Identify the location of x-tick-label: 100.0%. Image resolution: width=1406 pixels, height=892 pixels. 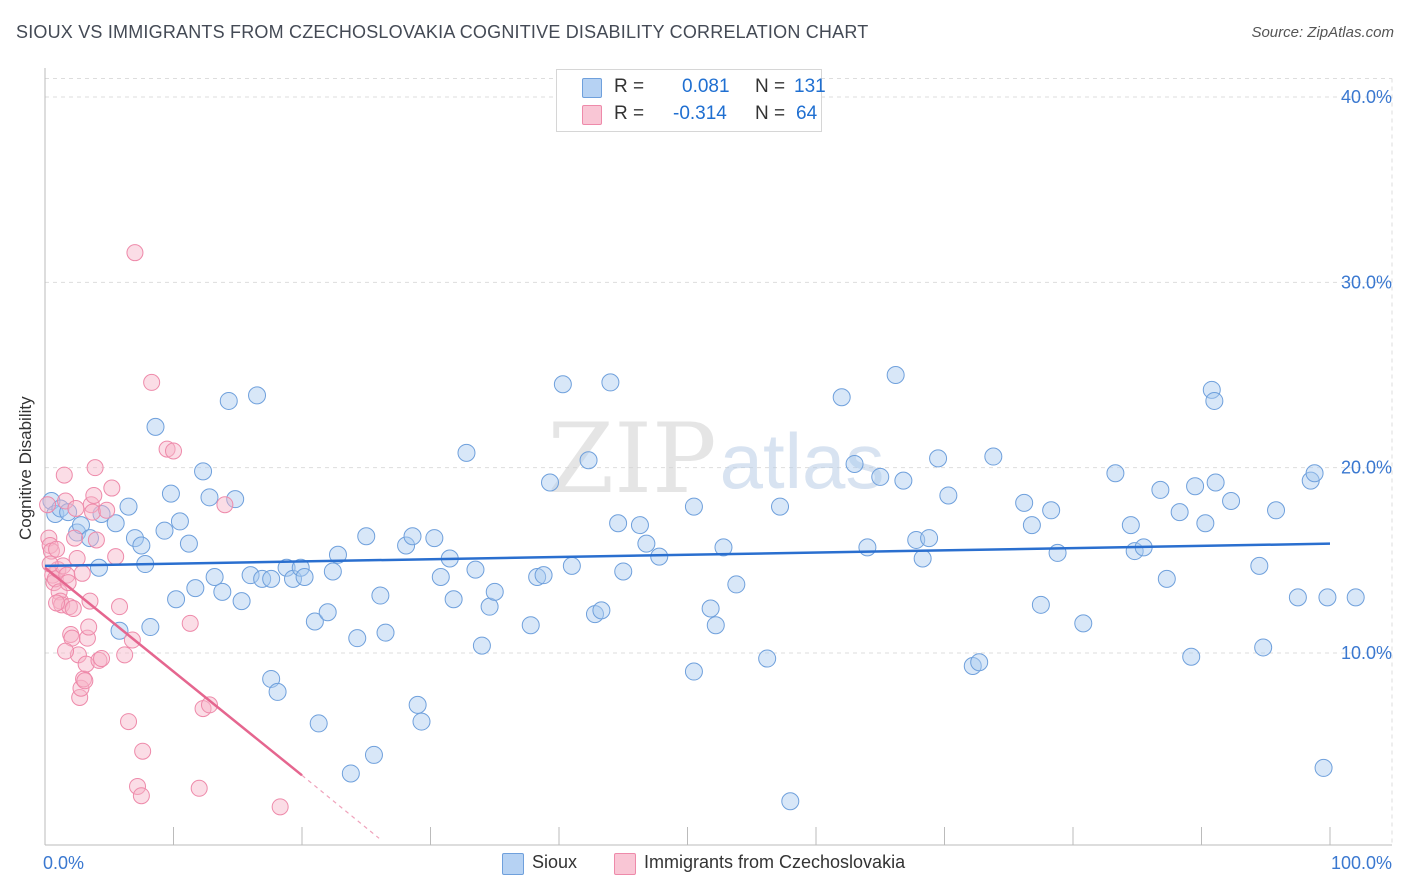
(1361, 863).